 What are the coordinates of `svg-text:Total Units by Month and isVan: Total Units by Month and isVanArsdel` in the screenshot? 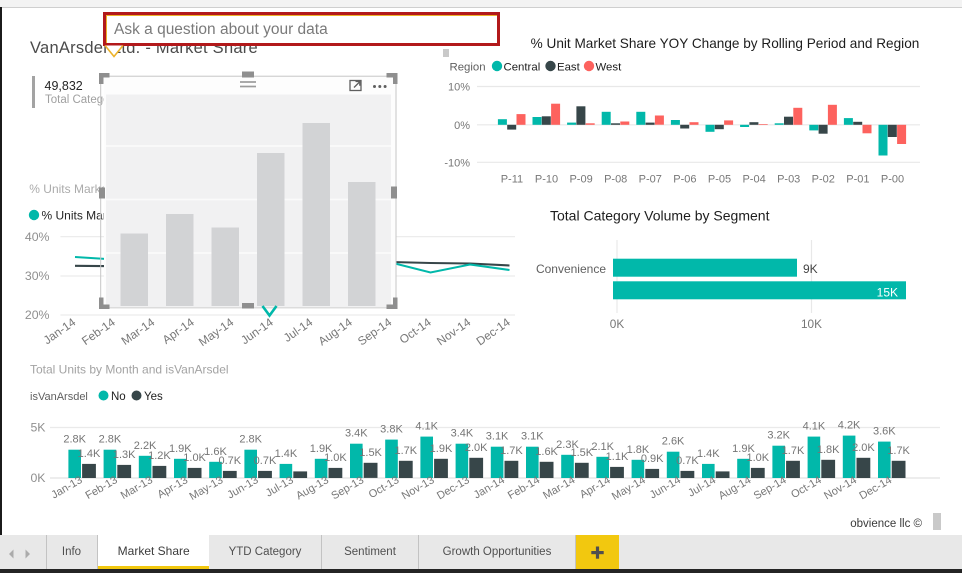 It's located at (129, 370).